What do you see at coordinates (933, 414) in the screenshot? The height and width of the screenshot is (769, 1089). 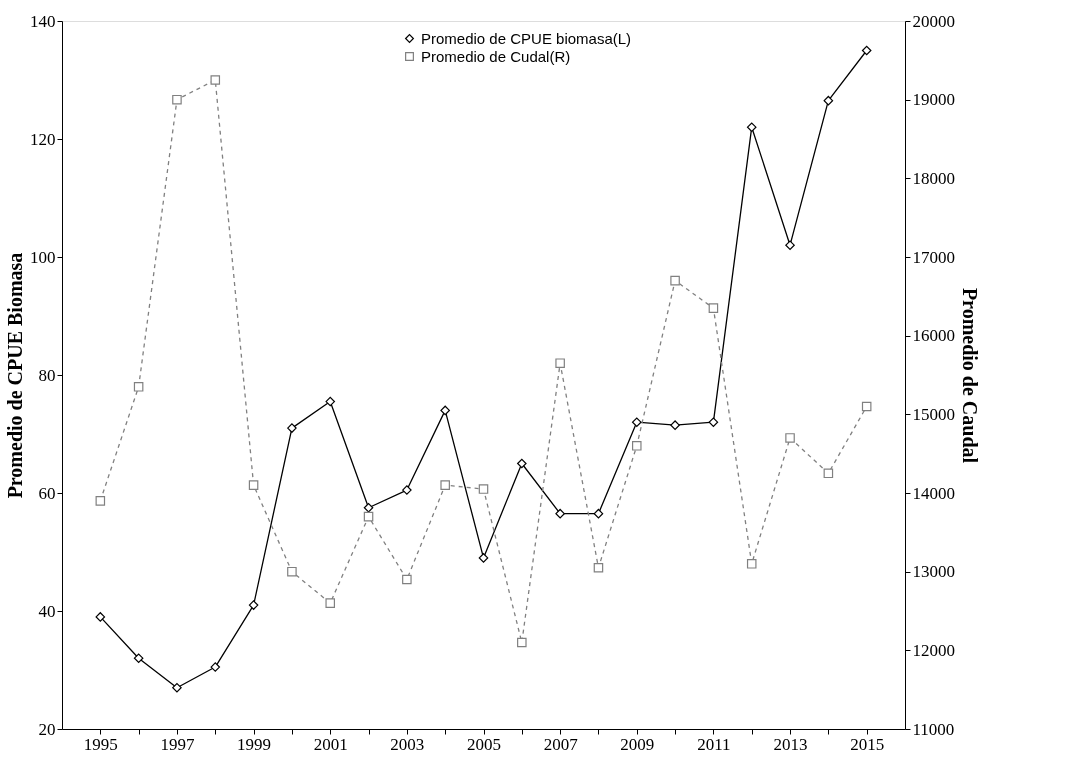 I see `y2-tick-label: 15000` at bounding box center [933, 414].